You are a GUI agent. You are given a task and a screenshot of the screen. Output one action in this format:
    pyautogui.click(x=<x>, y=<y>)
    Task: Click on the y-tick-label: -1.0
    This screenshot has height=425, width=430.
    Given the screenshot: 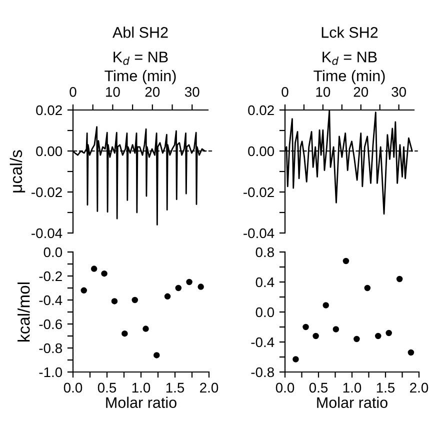 What is the action you would take?
    pyautogui.click(x=50, y=372)
    